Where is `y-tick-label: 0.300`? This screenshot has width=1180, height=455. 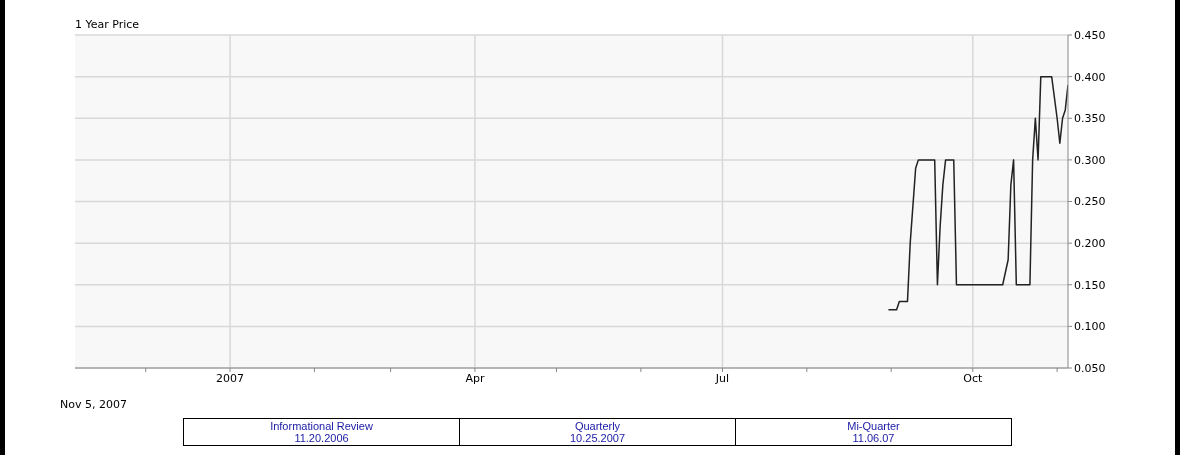 y-tick-label: 0.300 is located at coordinates (1090, 160).